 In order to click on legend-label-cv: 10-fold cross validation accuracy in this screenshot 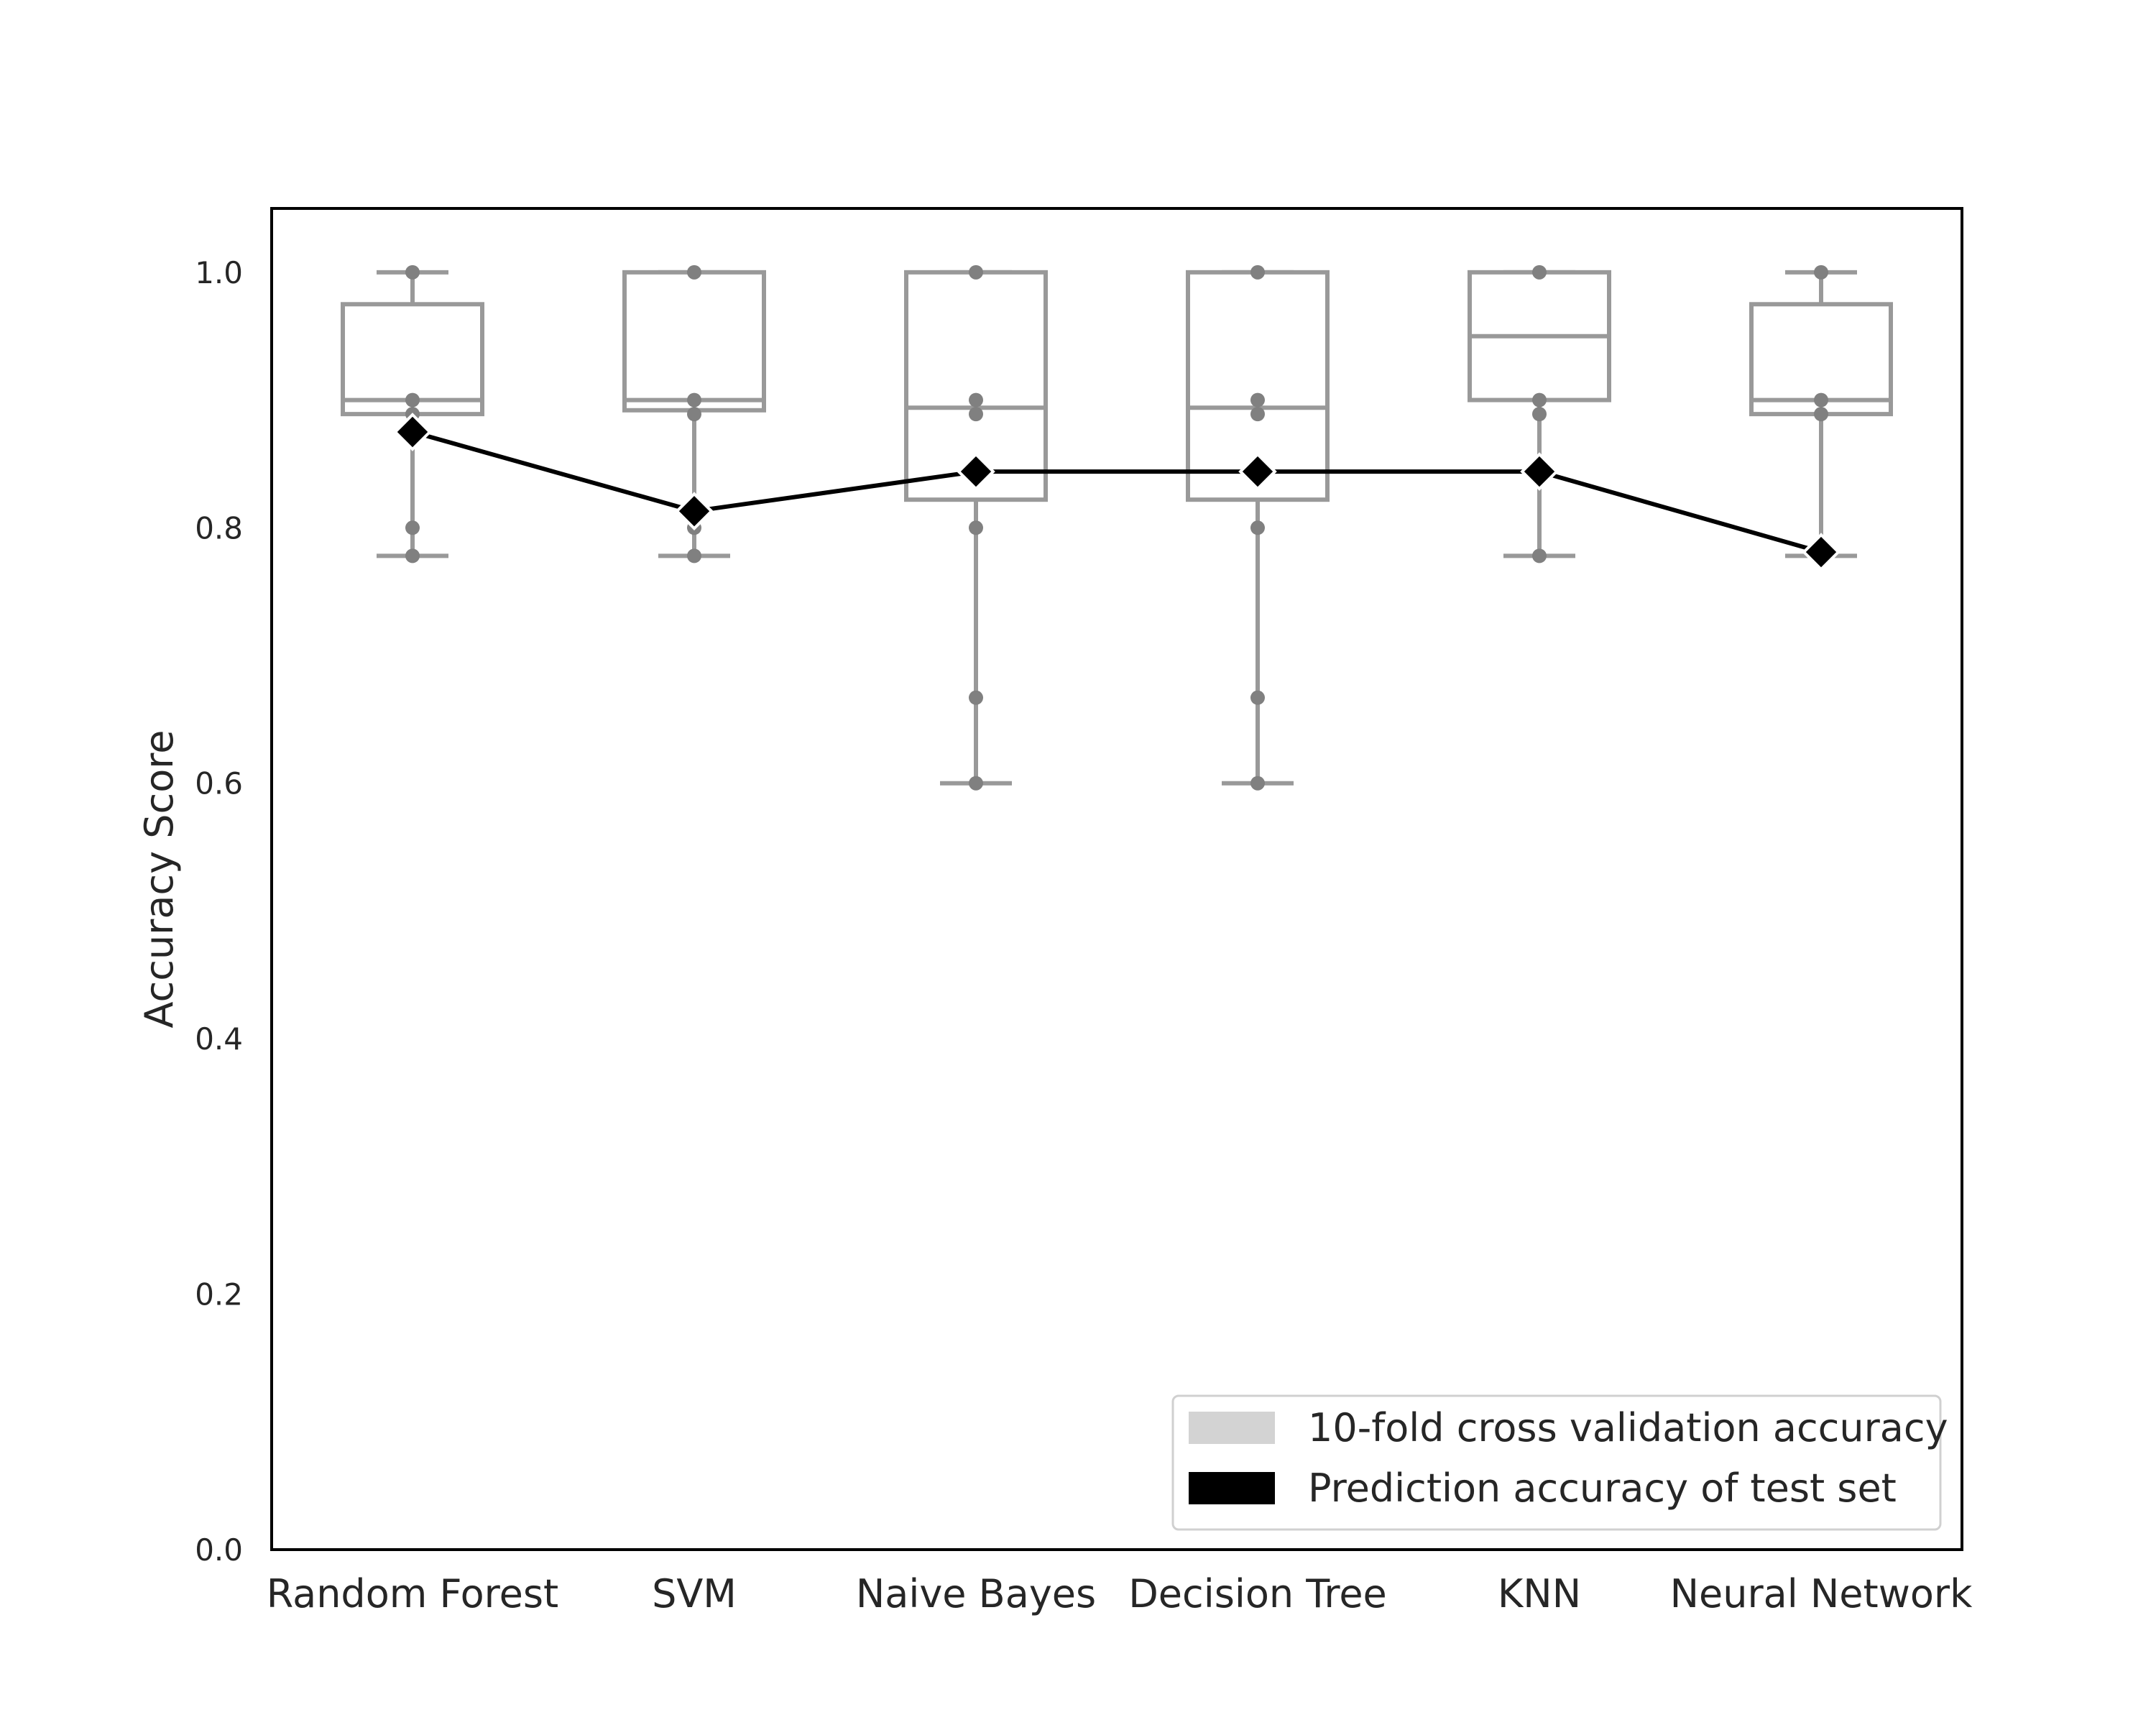, I will do `click(1628, 1427)`.